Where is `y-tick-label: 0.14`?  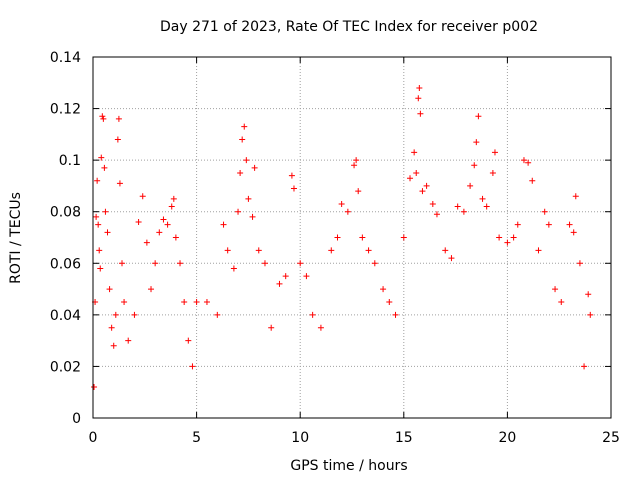
y-tick-label: 0.14 is located at coordinates (65, 58).